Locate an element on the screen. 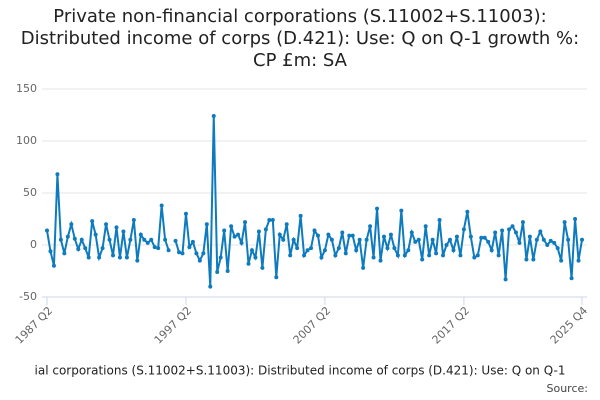 The image size is (600, 400). y-tick-label: 150 is located at coordinates (26, 88).